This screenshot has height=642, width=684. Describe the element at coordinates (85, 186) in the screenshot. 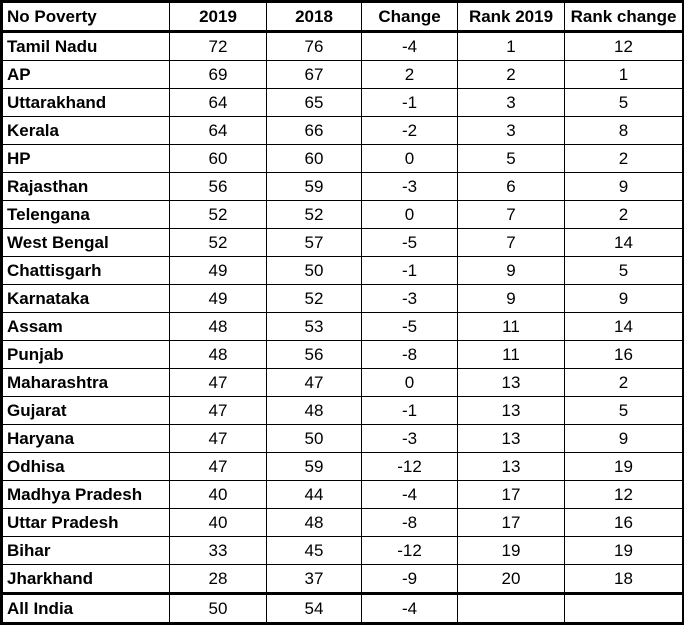

I see `state-name-cell: Rajasthan` at that location.